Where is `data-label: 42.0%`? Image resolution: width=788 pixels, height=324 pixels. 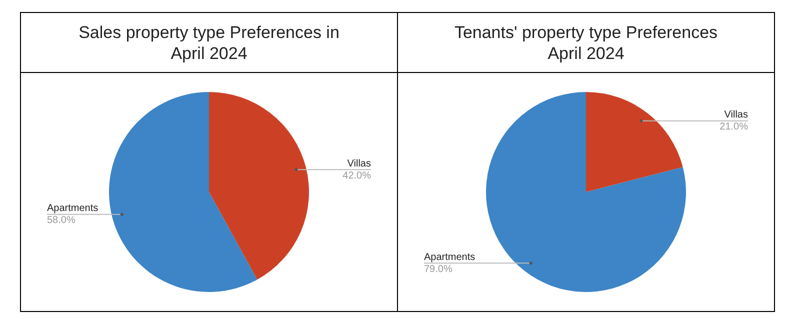
data-label: 42.0% is located at coordinates (357, 176).